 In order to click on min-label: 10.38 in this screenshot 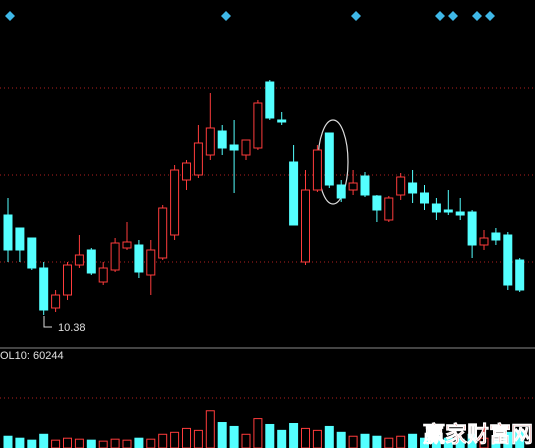, I will do `click(72, 328)`.